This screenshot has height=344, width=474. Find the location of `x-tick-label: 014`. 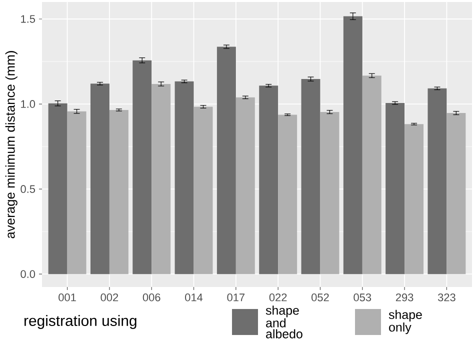

x-tick-label: 014 is located at coordinates (194, 298).